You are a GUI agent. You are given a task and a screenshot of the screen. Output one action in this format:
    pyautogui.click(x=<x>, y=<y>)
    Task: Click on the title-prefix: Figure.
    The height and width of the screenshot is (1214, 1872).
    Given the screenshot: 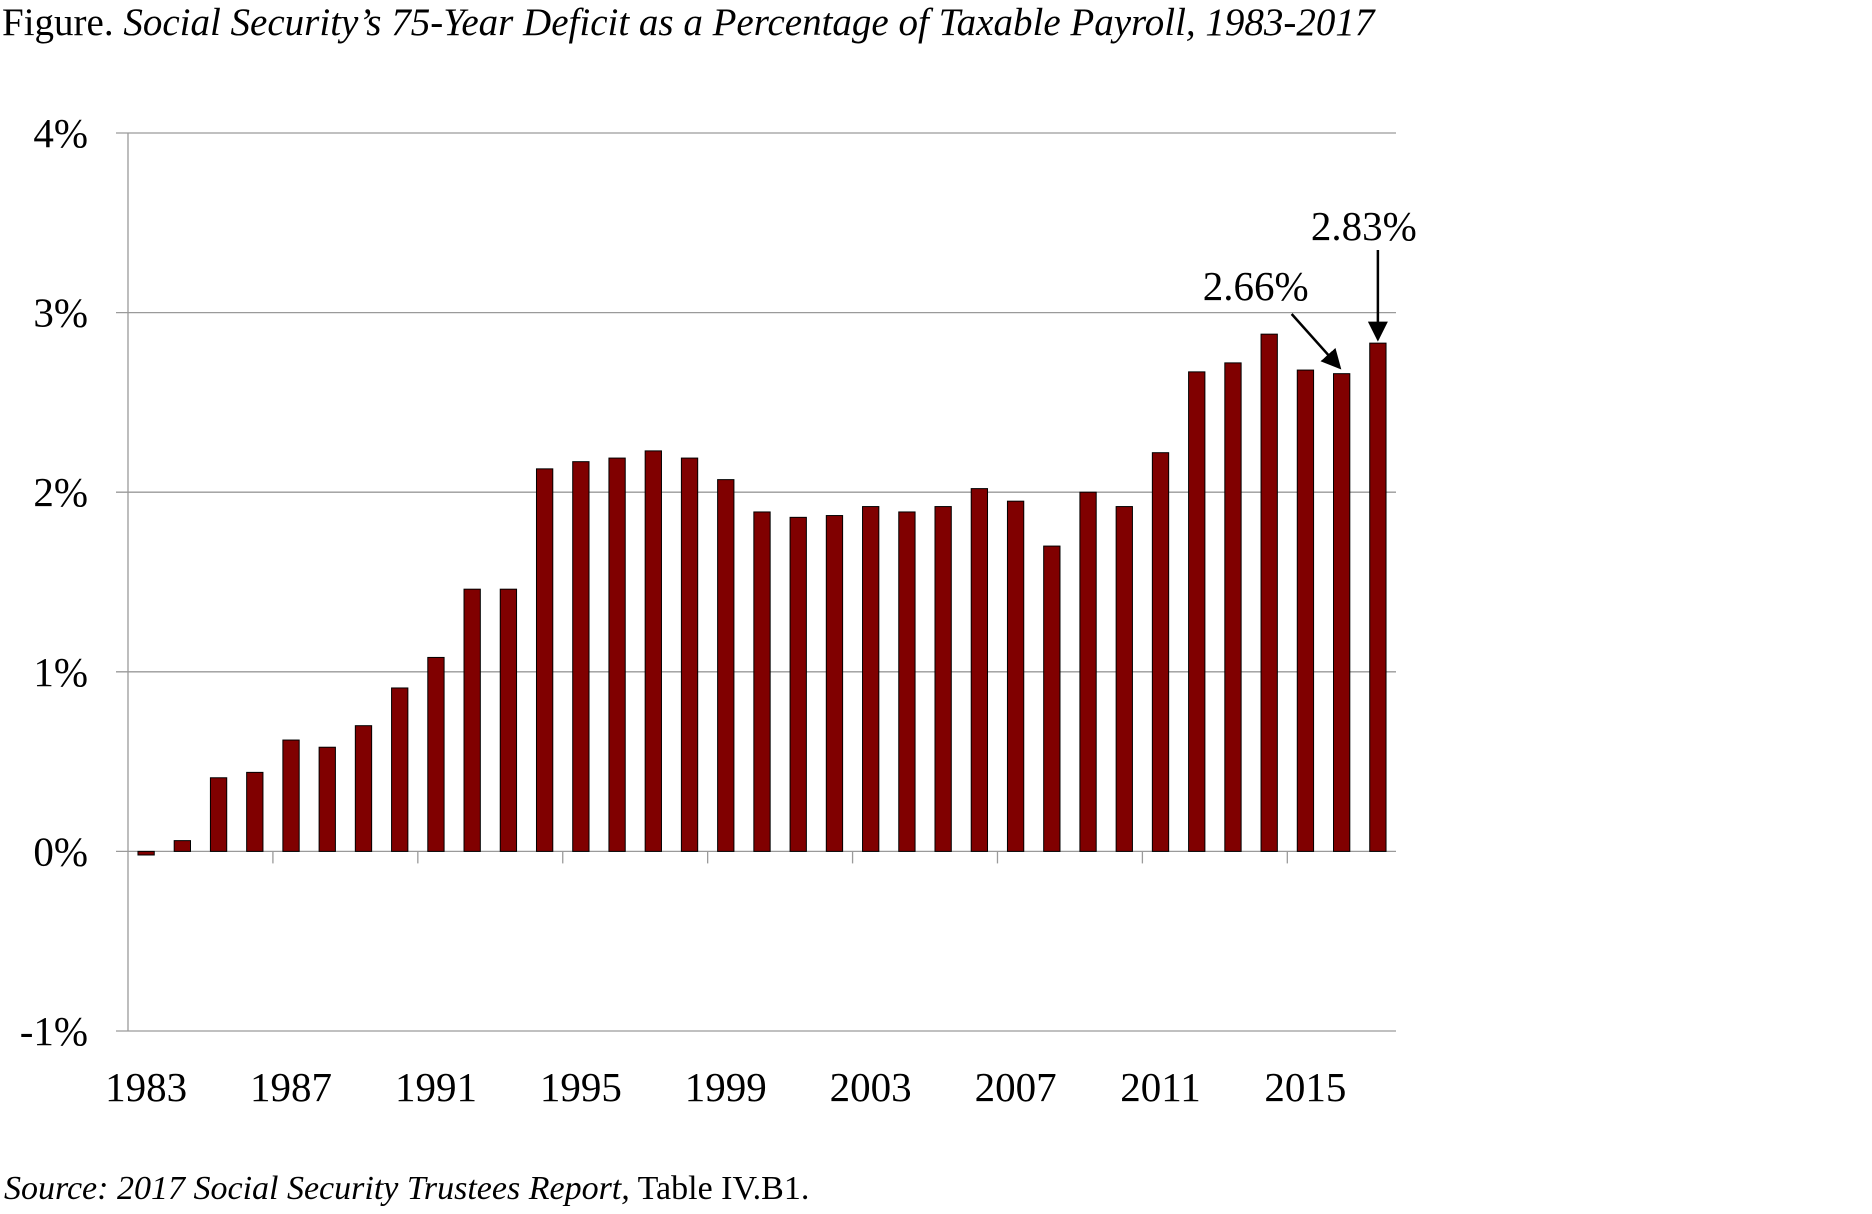 What is the action you would take?
    pyautogui.click(x=58, y=22)
    